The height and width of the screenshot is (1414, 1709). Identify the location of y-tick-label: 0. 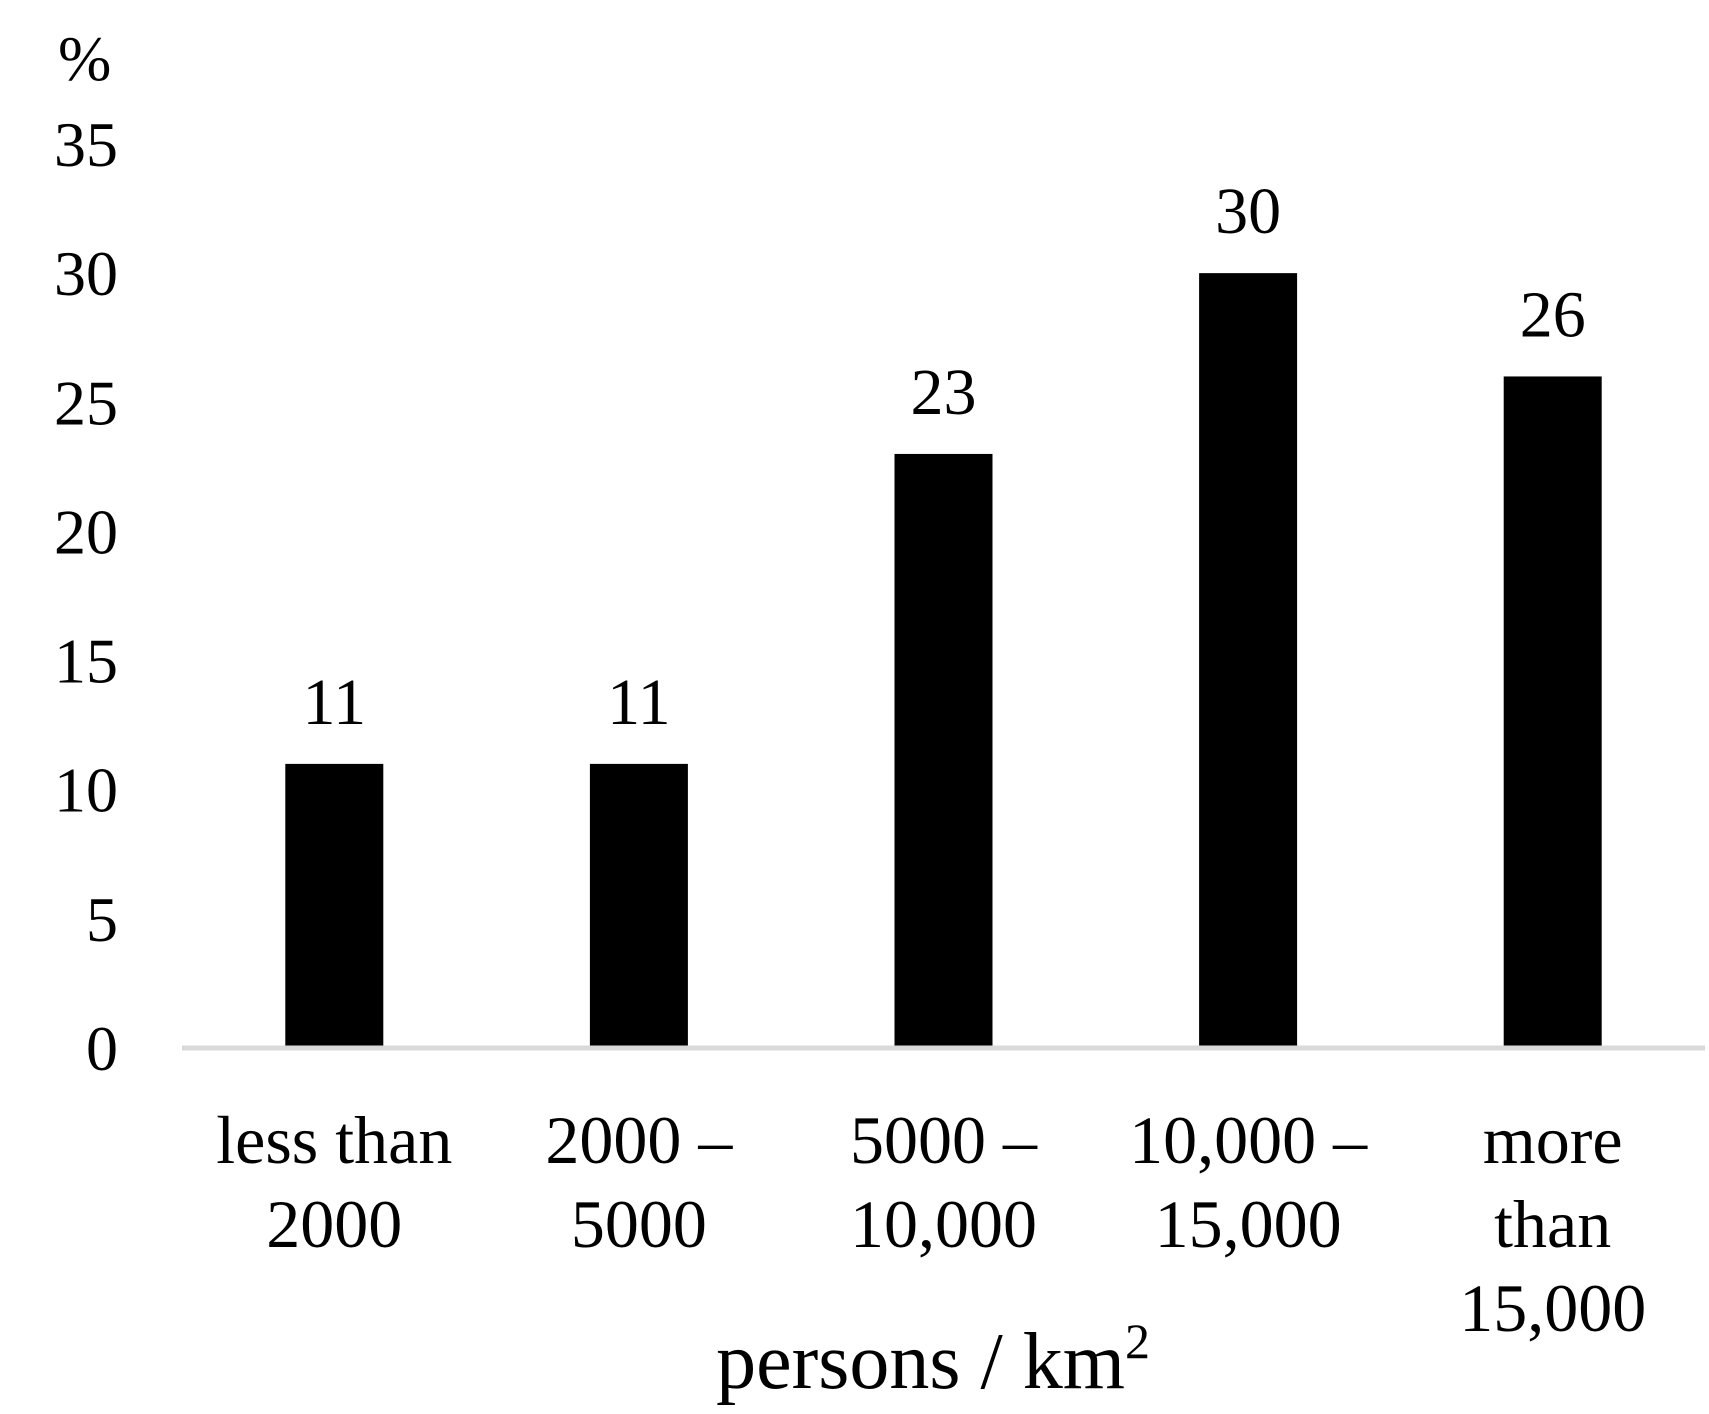
(102, 1048).